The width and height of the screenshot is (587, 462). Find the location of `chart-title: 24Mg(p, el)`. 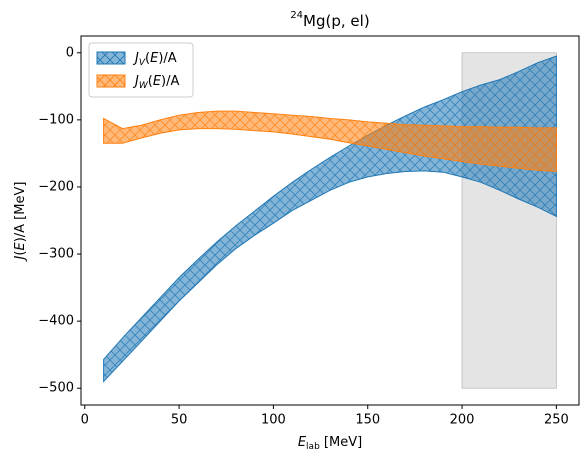

chart-title: 24Mg(p, el) is located at coordinates (329, 20).